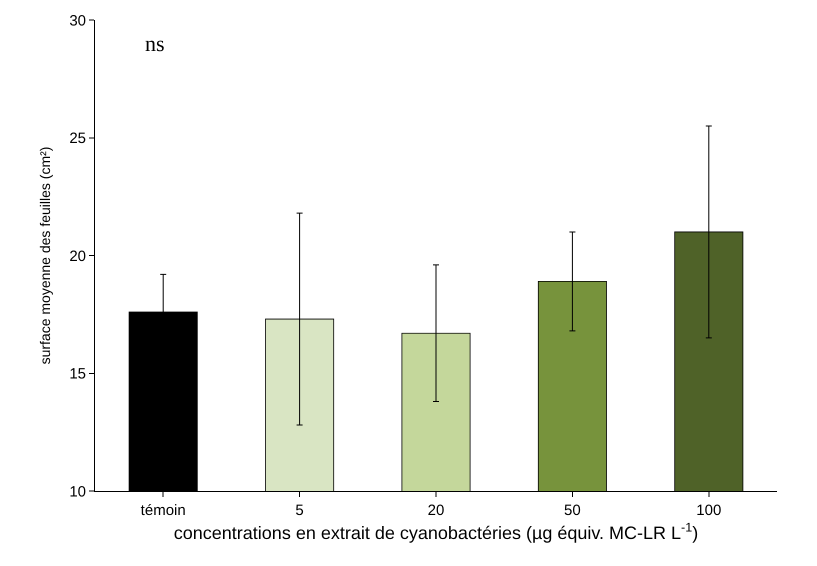  Describe the element at coordinates (77, 374) in the screenshot. I see `y-tick-label: 15` at that location.